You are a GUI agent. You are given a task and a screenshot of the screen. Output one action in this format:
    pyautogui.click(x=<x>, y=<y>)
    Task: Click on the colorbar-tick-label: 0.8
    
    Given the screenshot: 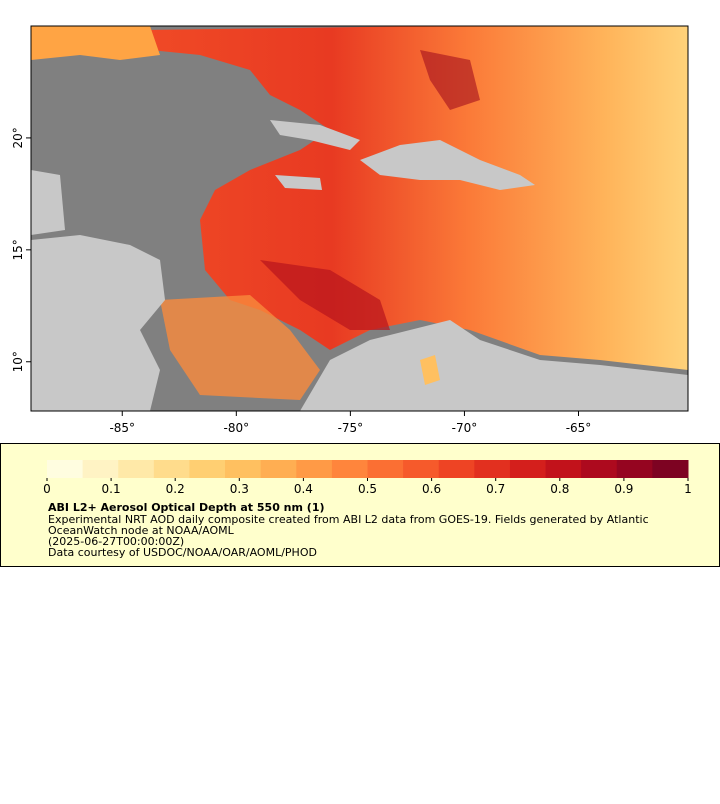 What is the action you would take?
    pyautogui.click(x=559, y=489)
    